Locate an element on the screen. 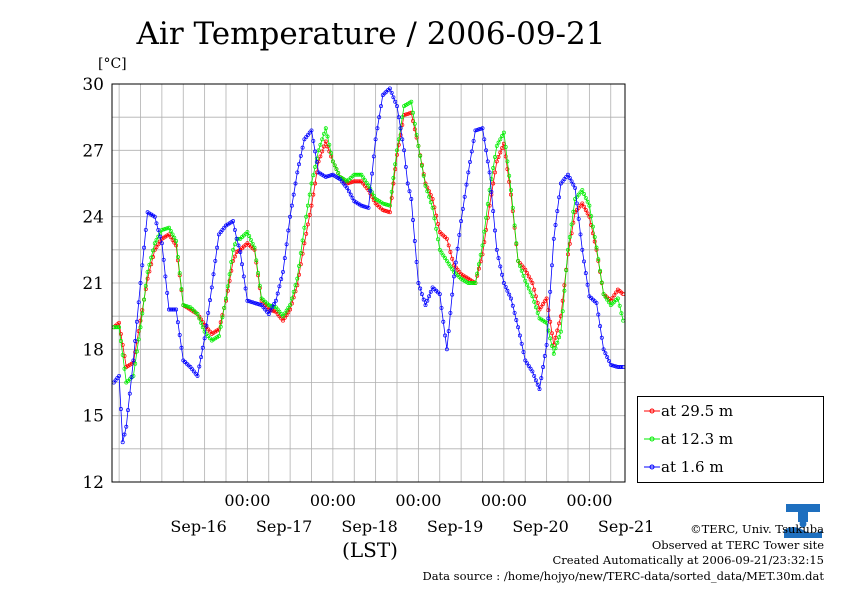 This screenshot has width=842, height=595. y-axis-unit: [°C] is located at coordinates (112, 64).